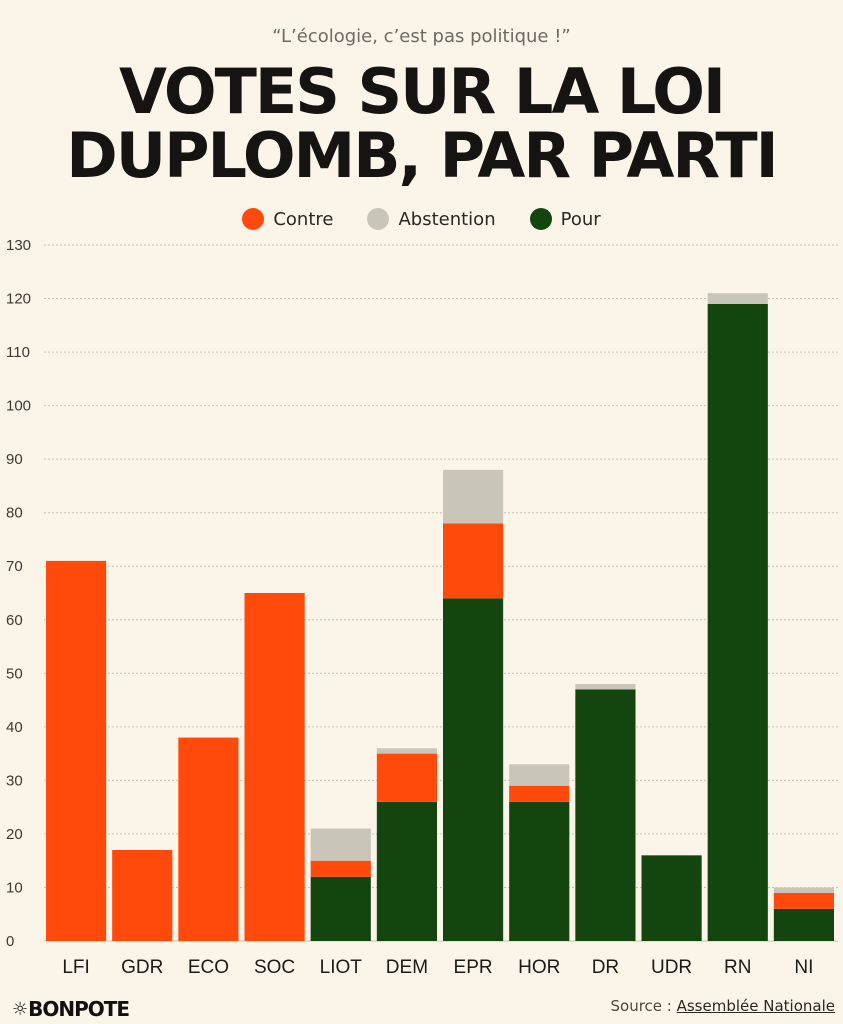 This screenshot has height=1024, width=843. Describe the element at coordinates (340, 844) in the screenshot. I see `bar-liot-abstention` at that location.